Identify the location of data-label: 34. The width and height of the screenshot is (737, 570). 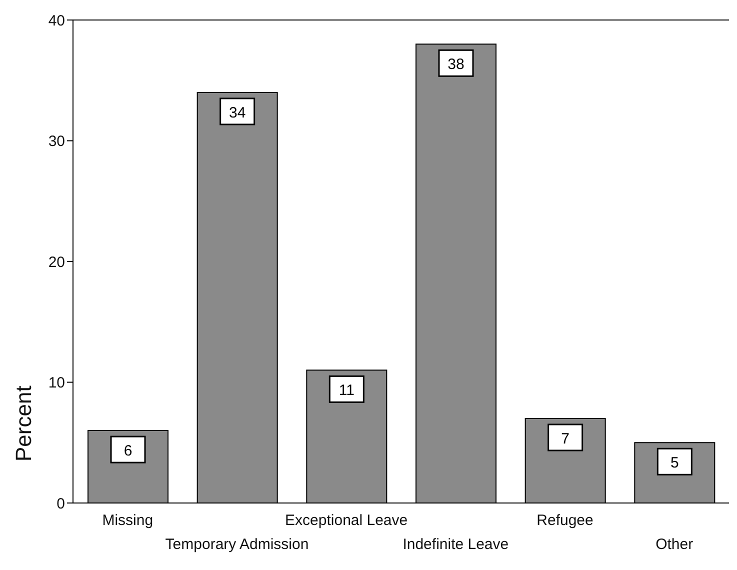
(237, 113).